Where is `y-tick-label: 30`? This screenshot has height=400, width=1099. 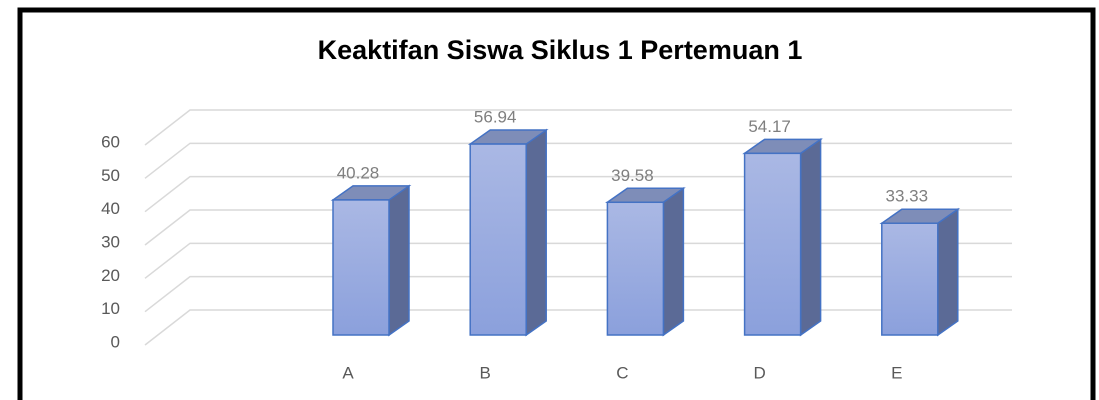 y-tick-label: 30 is located at coordinates (110, 241).